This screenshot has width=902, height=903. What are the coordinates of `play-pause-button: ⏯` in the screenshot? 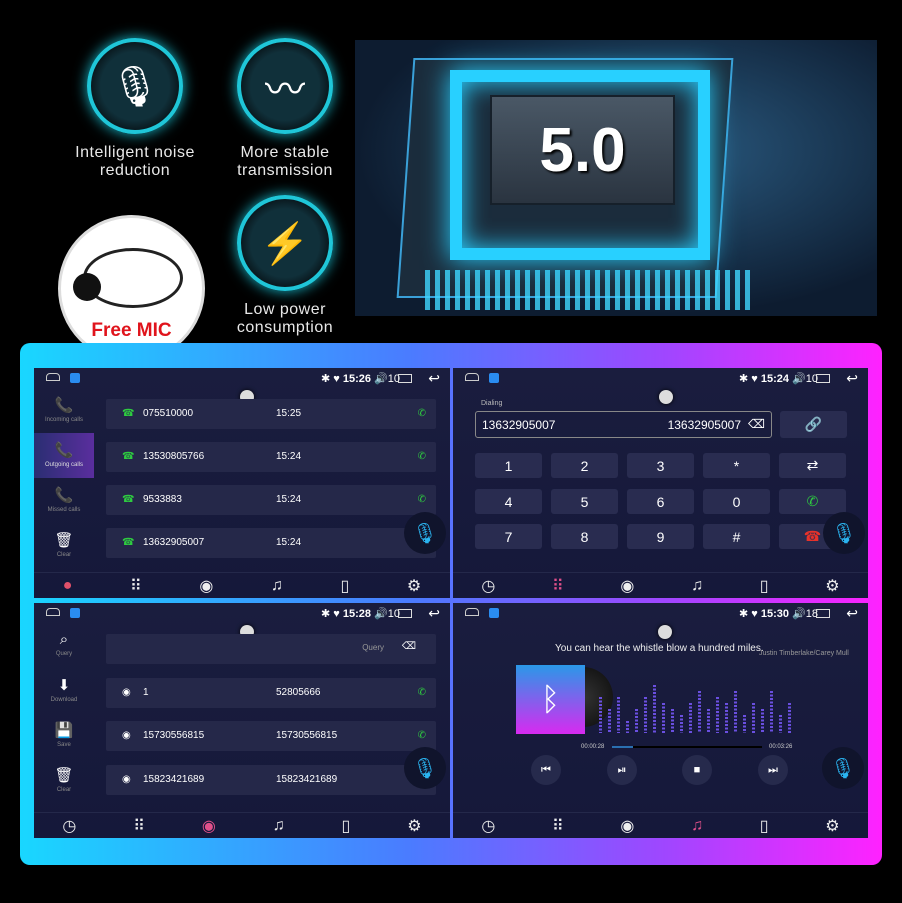 It's located at (622, 770).